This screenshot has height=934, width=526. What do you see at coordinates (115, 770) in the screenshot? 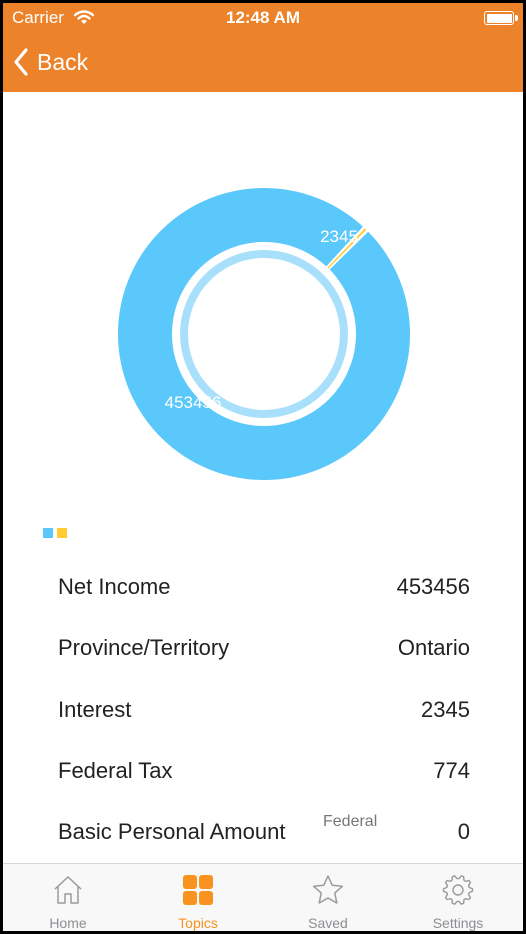
I see `row-label: Federal Tax` at bounding box center [115, 770].